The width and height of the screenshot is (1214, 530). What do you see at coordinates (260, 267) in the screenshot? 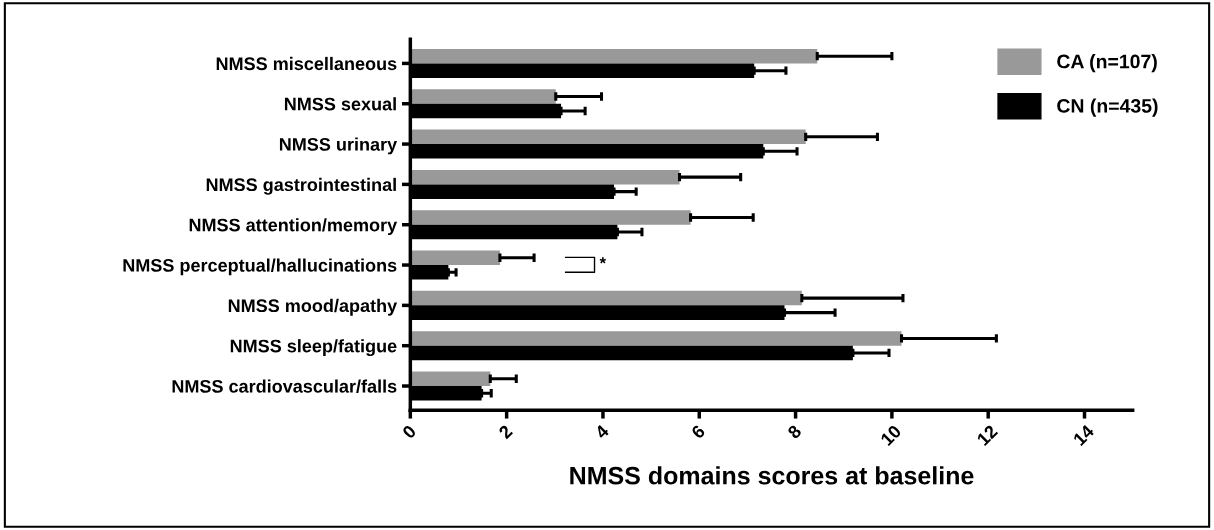
I see `y-tick-label: NMSS perceptual/hallucinations` at bounding box center [260, 267].